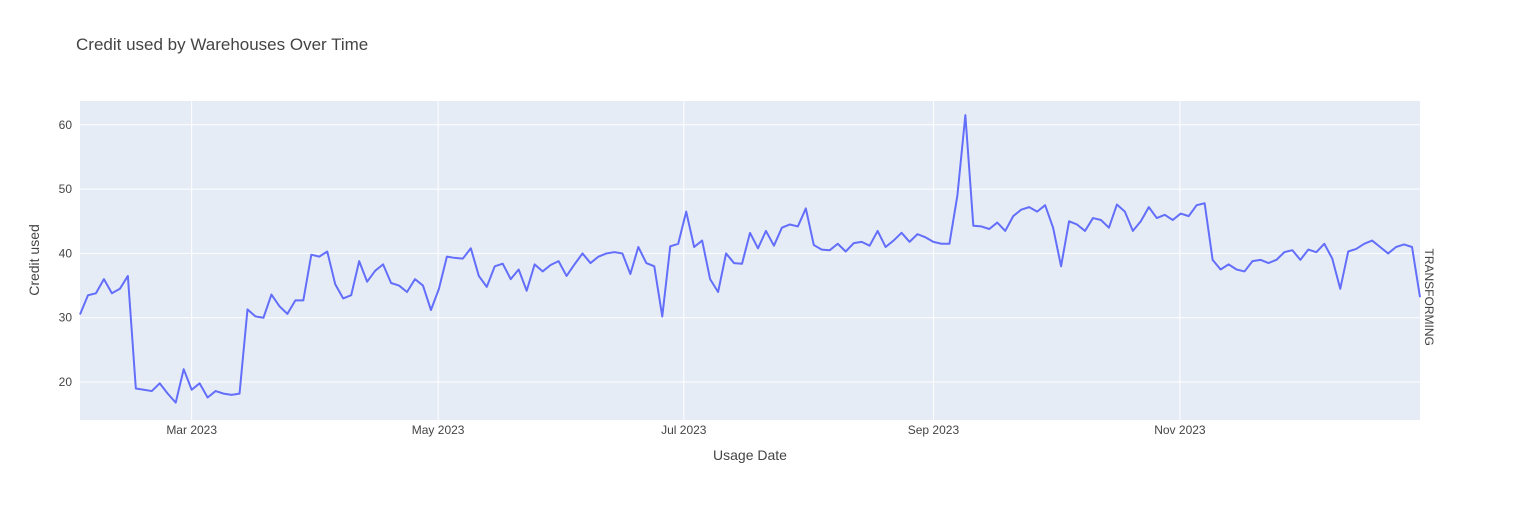 The width and height of the screenshot is (1529, 505). I want to click on y-tick-label: 50, so click(66, 189).